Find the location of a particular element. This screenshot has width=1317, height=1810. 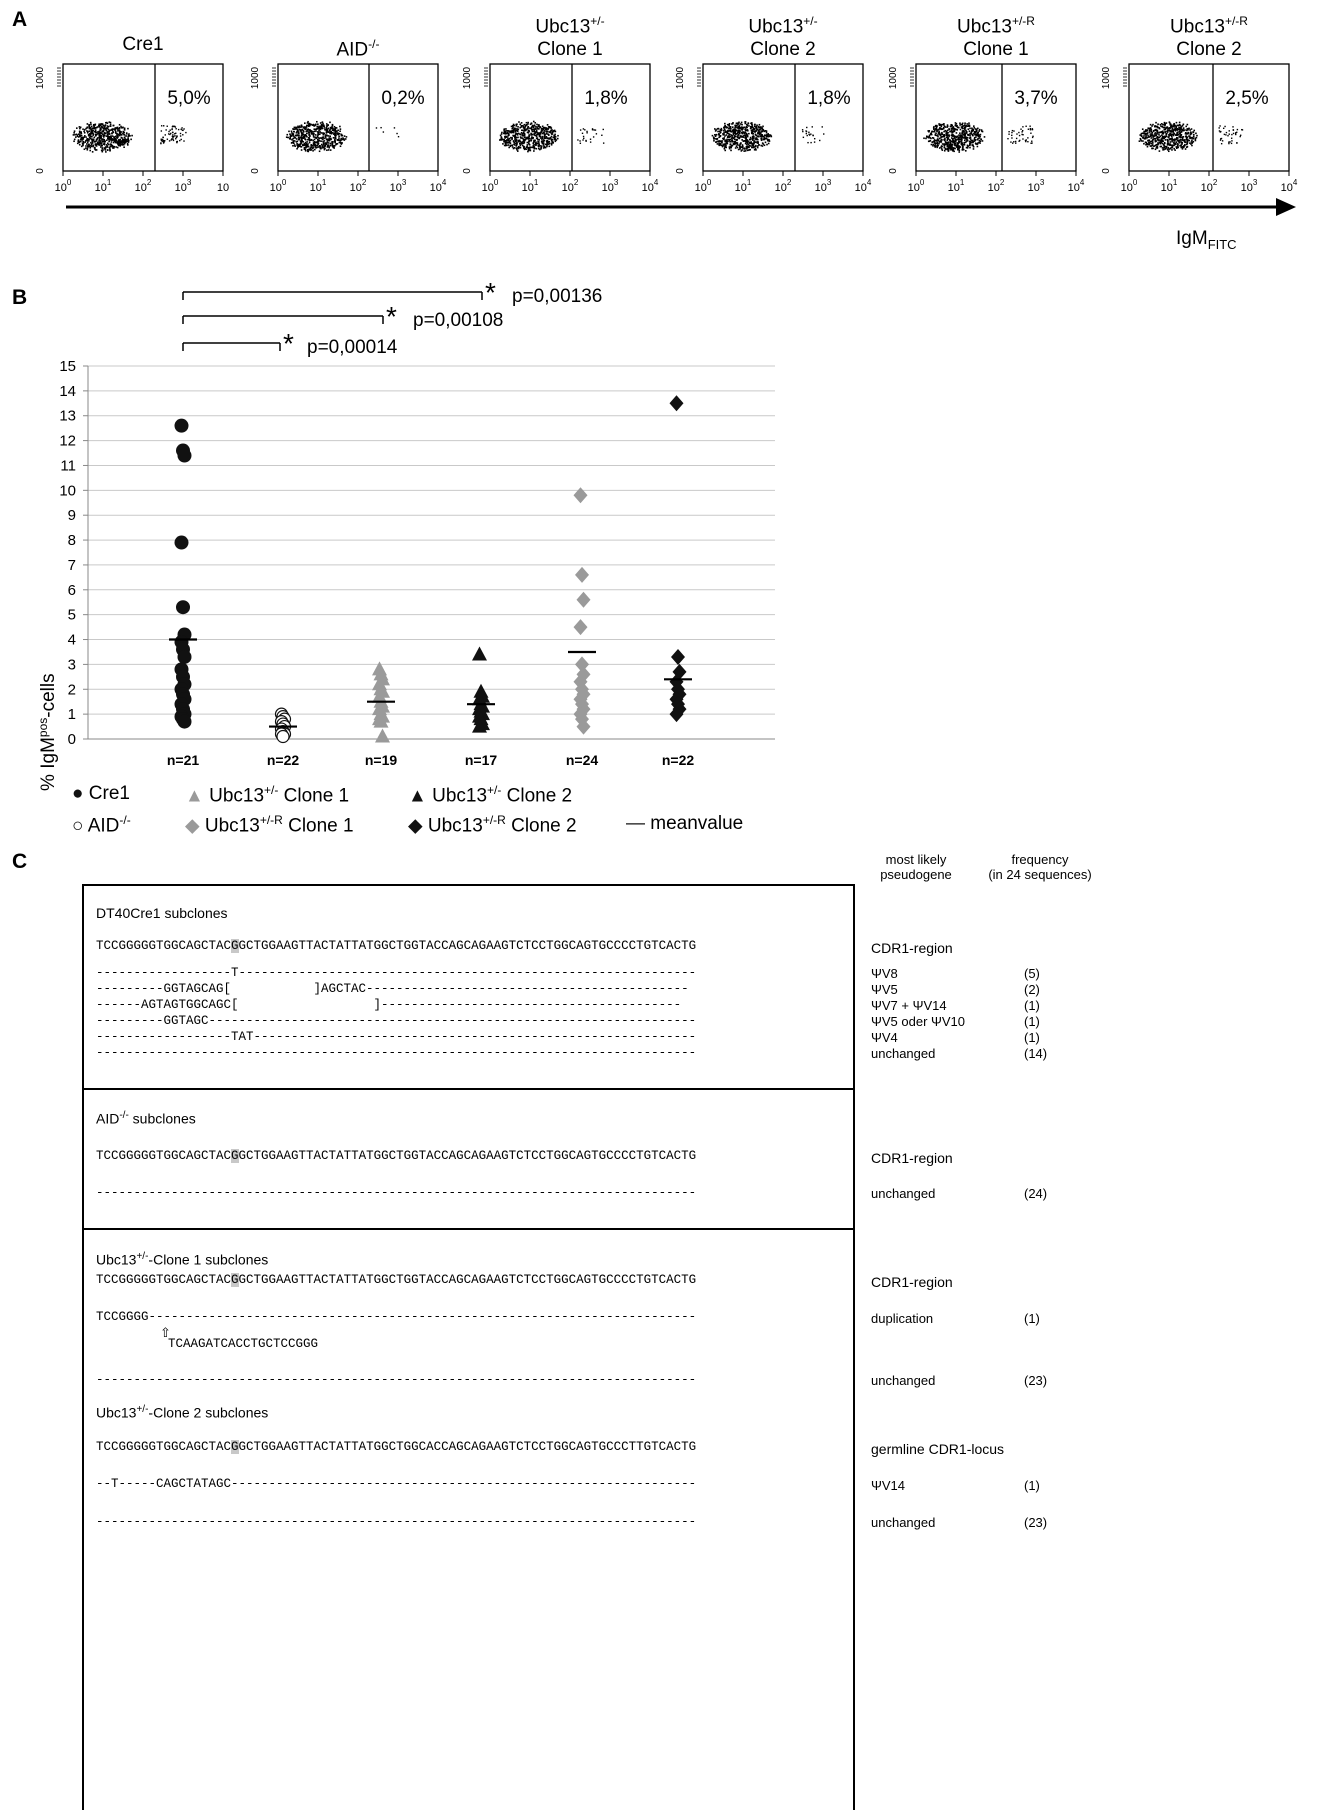

ubc2-germline-label: germline CDR1-locus is located at coordinates (938, 1449).